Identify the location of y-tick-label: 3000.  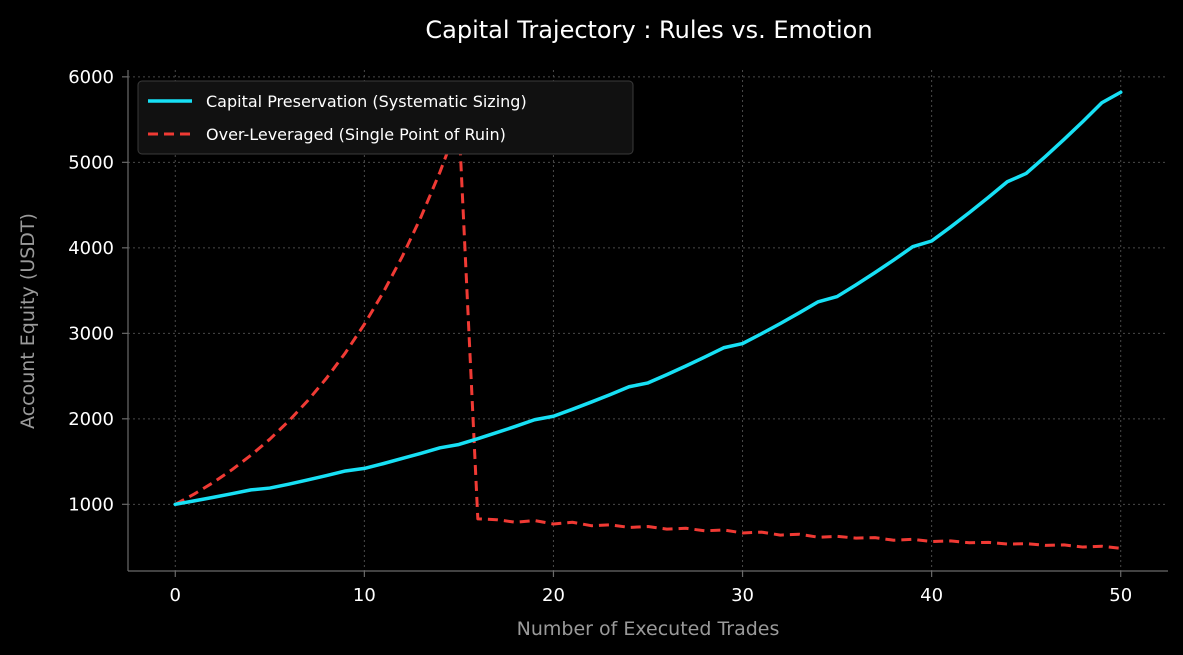
(91, 333).